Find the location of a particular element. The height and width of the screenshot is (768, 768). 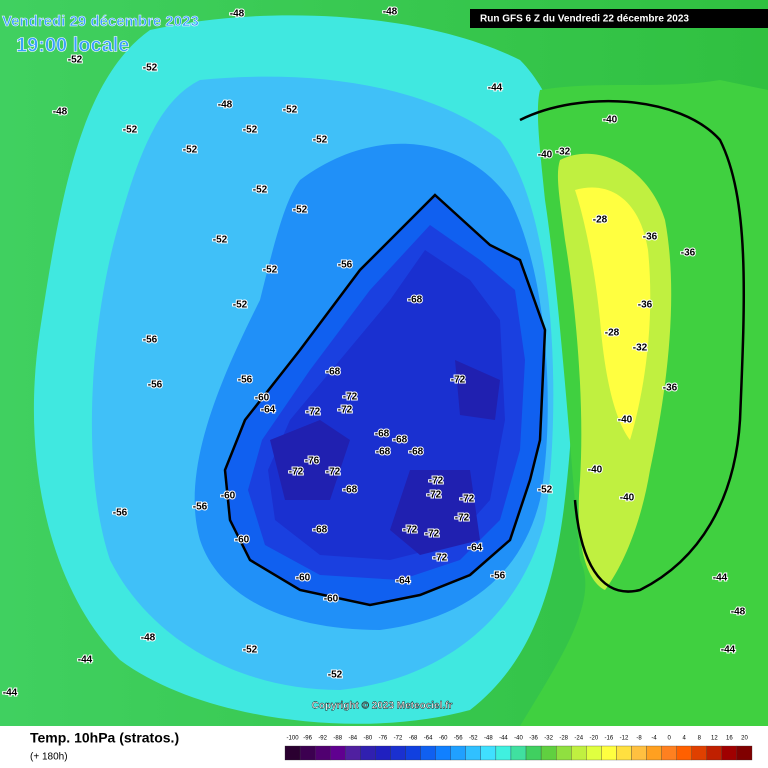

colorbar-tick-label: -36 is located at coordinates (533, 739).